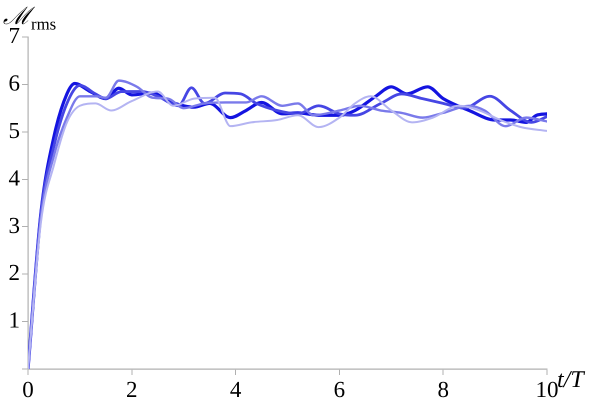 The image size is (600, 399). I want to click on y-tick-label: 1, so click(14, 320).